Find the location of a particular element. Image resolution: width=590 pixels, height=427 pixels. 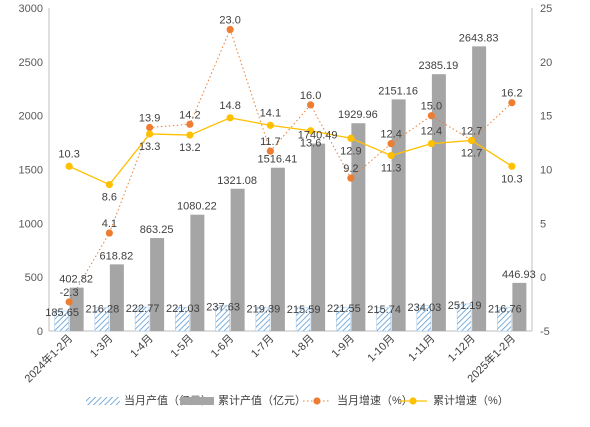

cumulative-growth-label: 11.3 is located at coordinates (391, 169).